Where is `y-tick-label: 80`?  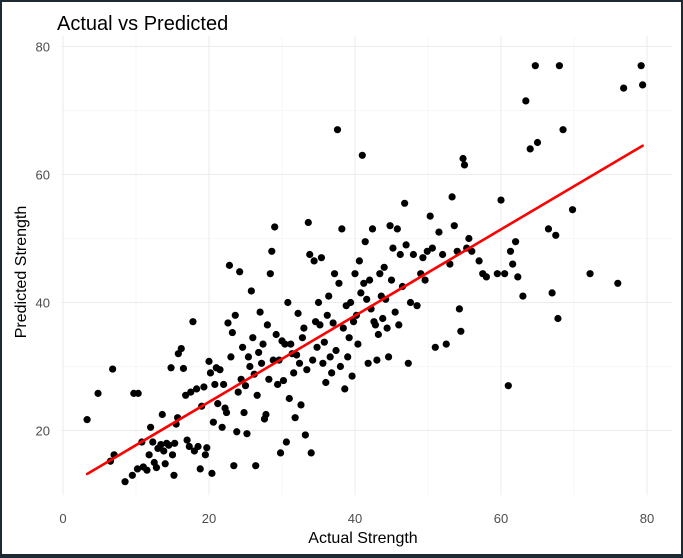 y-tick-label: 80 is located at coordinates (43, 47).